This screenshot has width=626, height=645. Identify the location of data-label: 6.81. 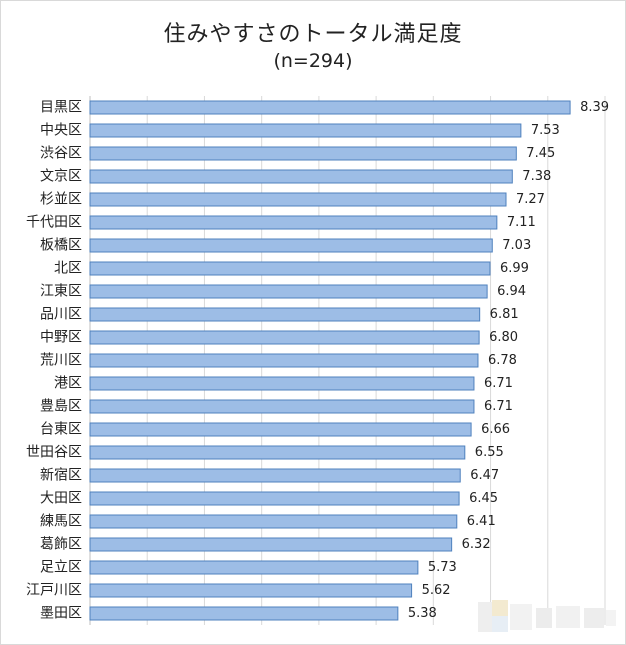
(504, 314).